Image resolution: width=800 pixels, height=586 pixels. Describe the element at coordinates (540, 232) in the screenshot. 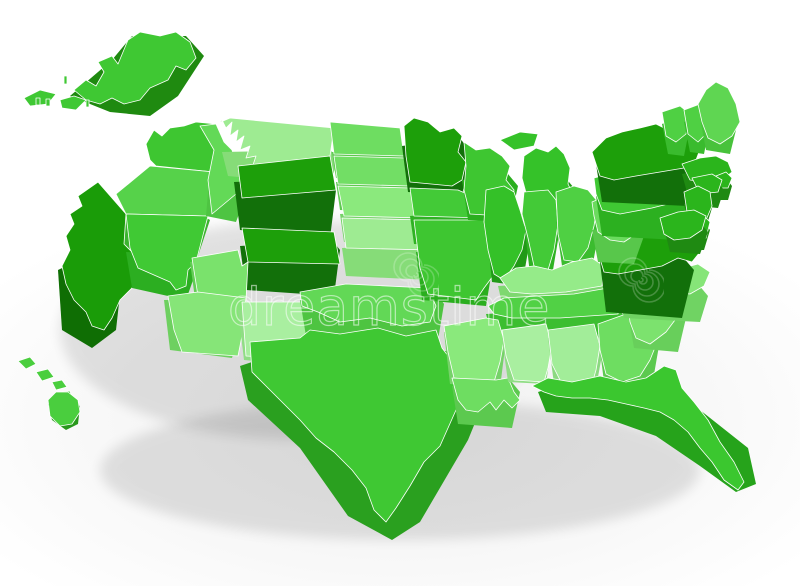

I see `state-indiana` at that location.